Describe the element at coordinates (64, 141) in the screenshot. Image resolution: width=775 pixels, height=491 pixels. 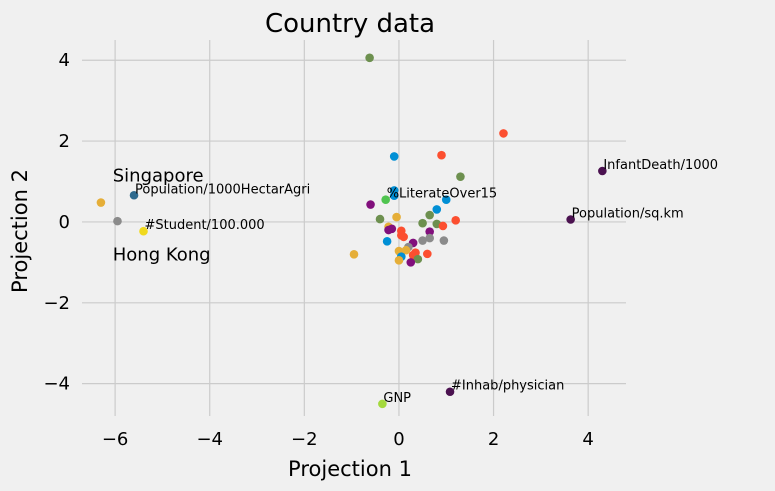
I see `y-tick-label: 2` at that location.